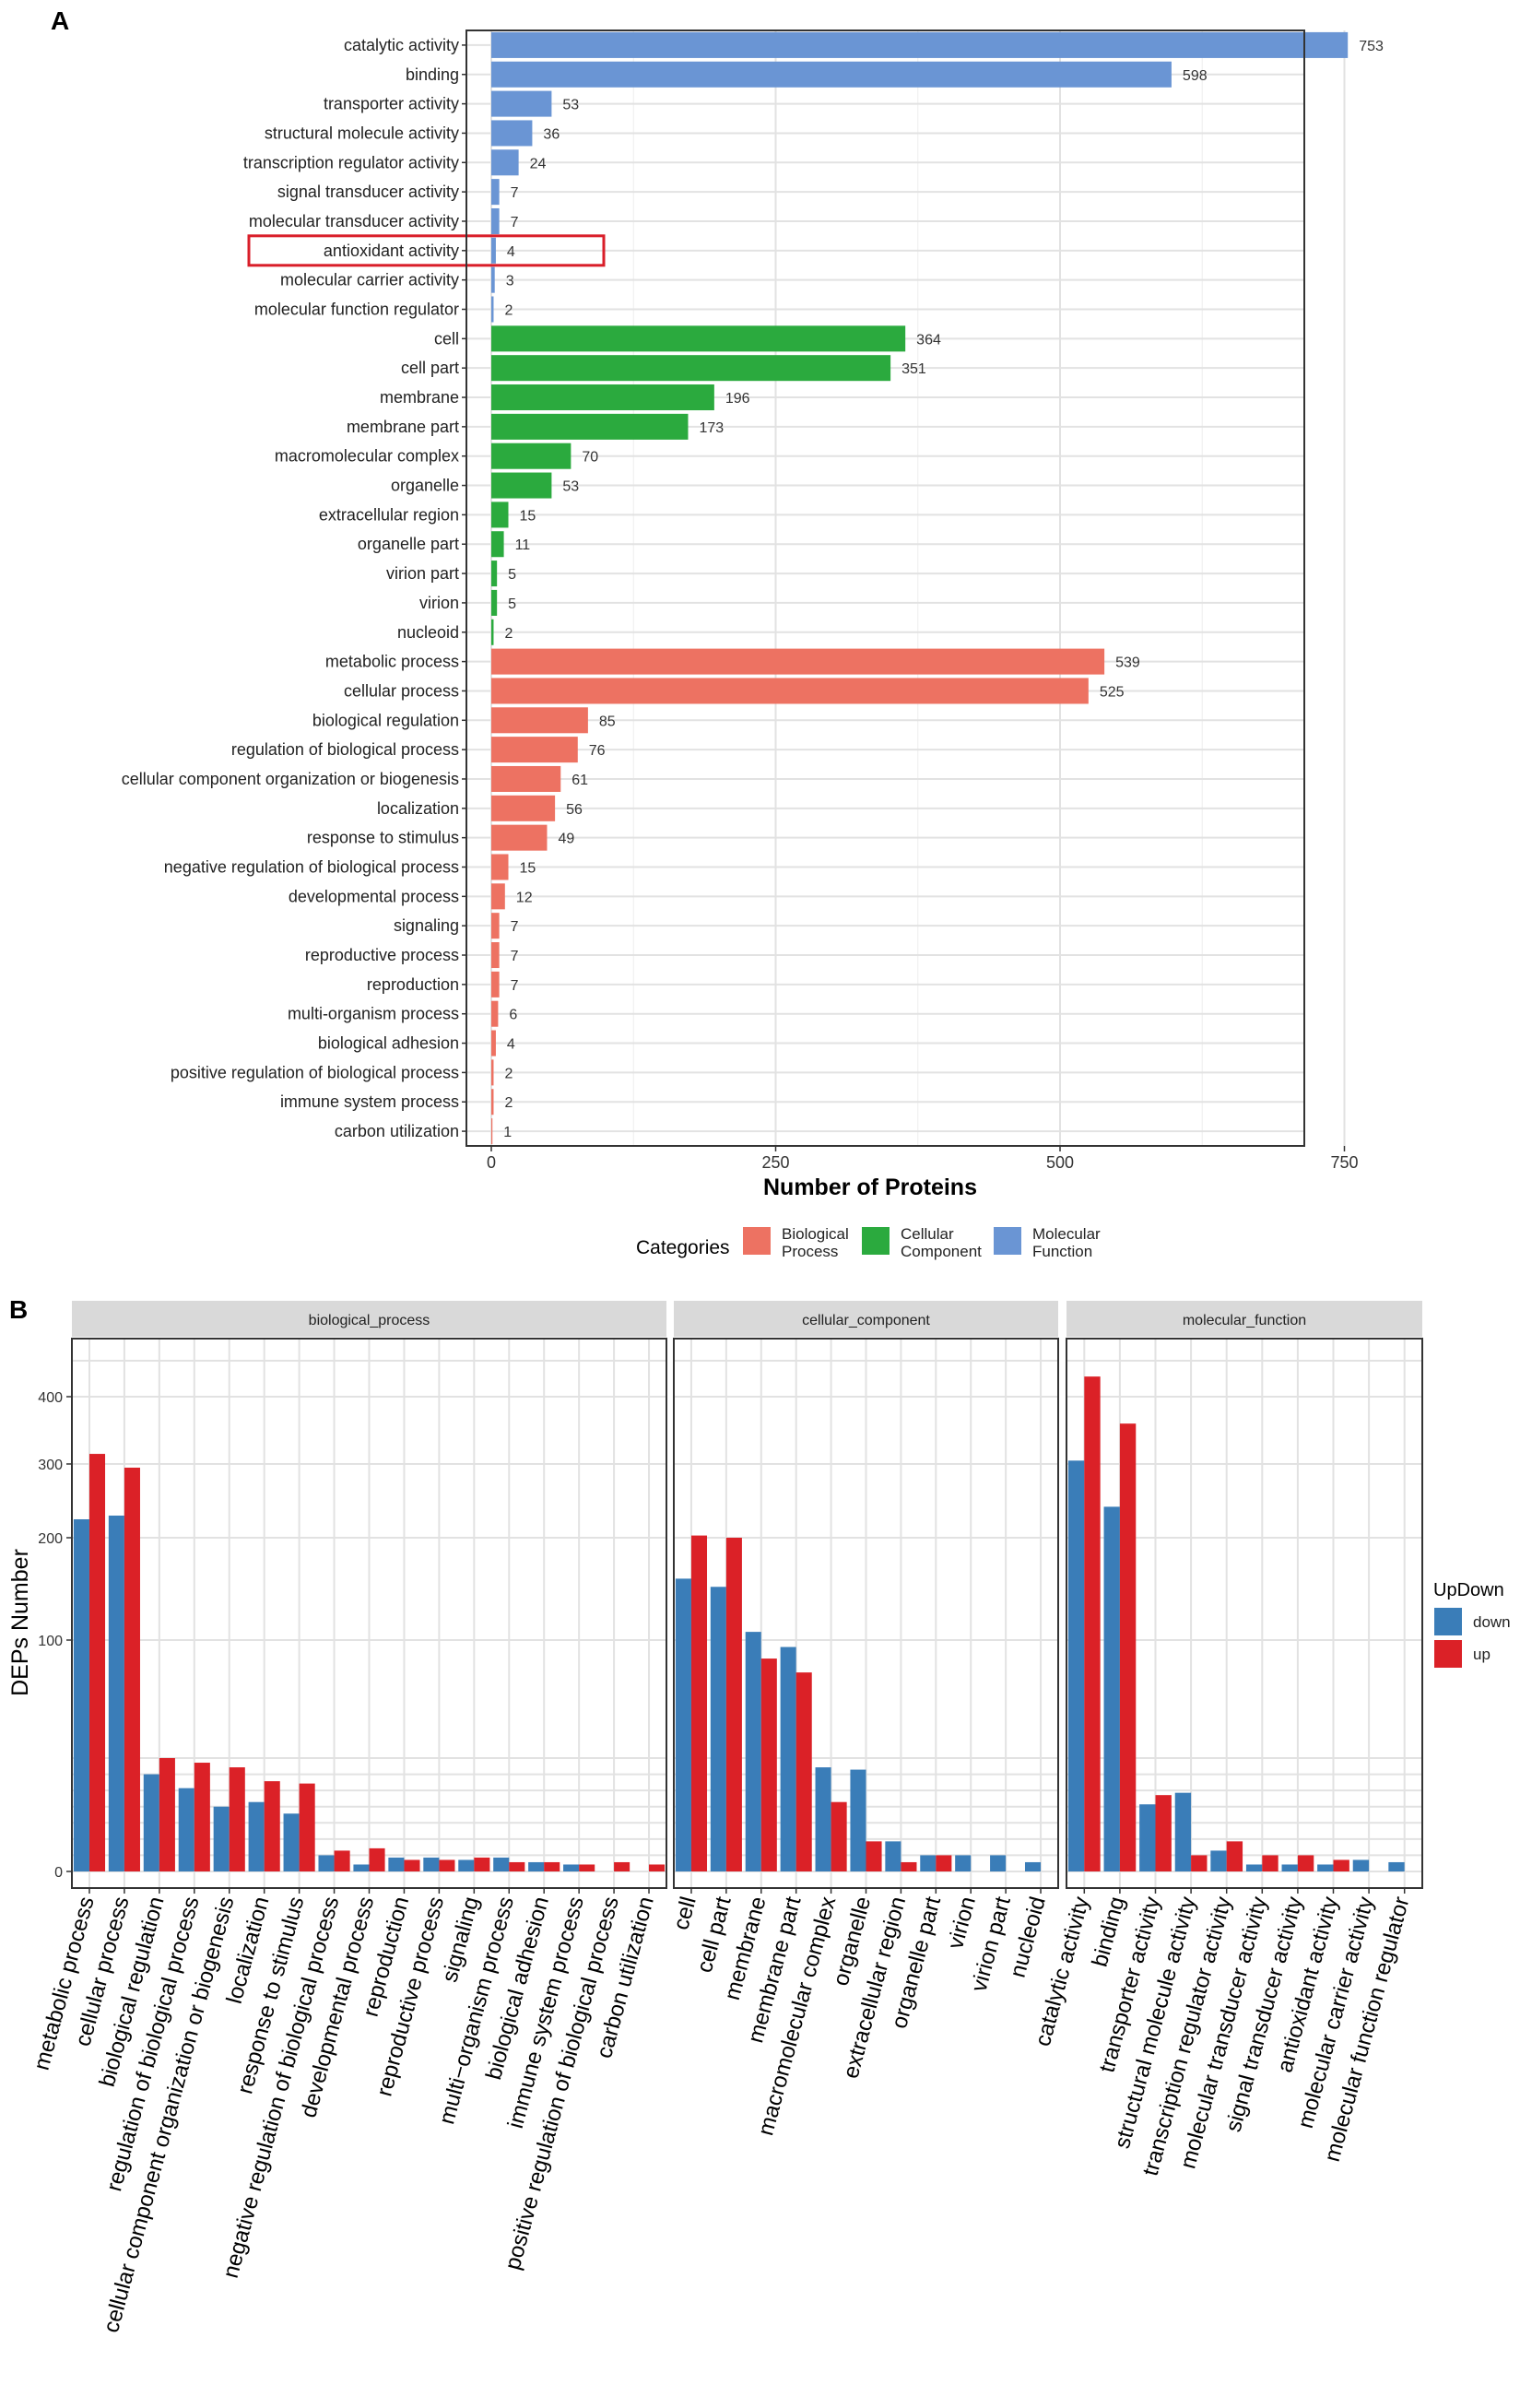 The height and width of the screenshot is (2408, 1520). What do you see at coordinates (50, 1398) in the screenshot?
I see `y-tick-label: 400` at bounding box center [50, 1398].